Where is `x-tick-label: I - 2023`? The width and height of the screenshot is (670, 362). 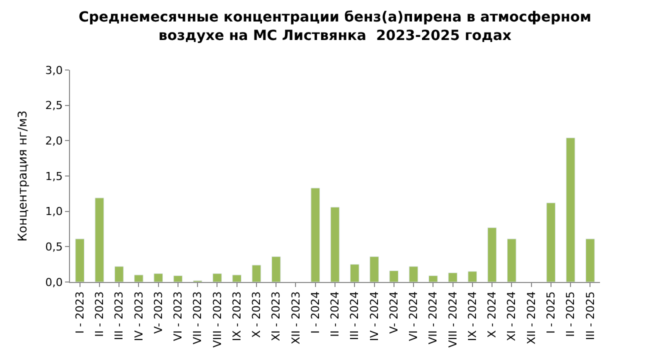 x-tick-label: I - 2023 is located at coordinates (79, 312).